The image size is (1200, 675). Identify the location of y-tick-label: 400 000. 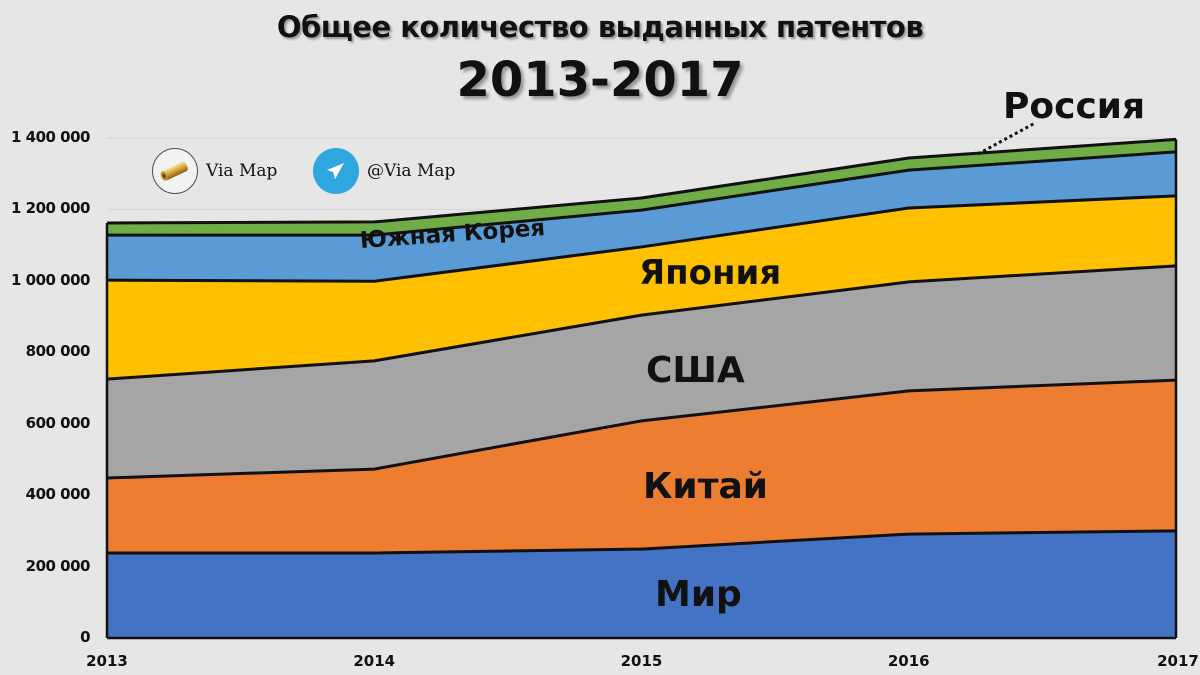
(58, 494).